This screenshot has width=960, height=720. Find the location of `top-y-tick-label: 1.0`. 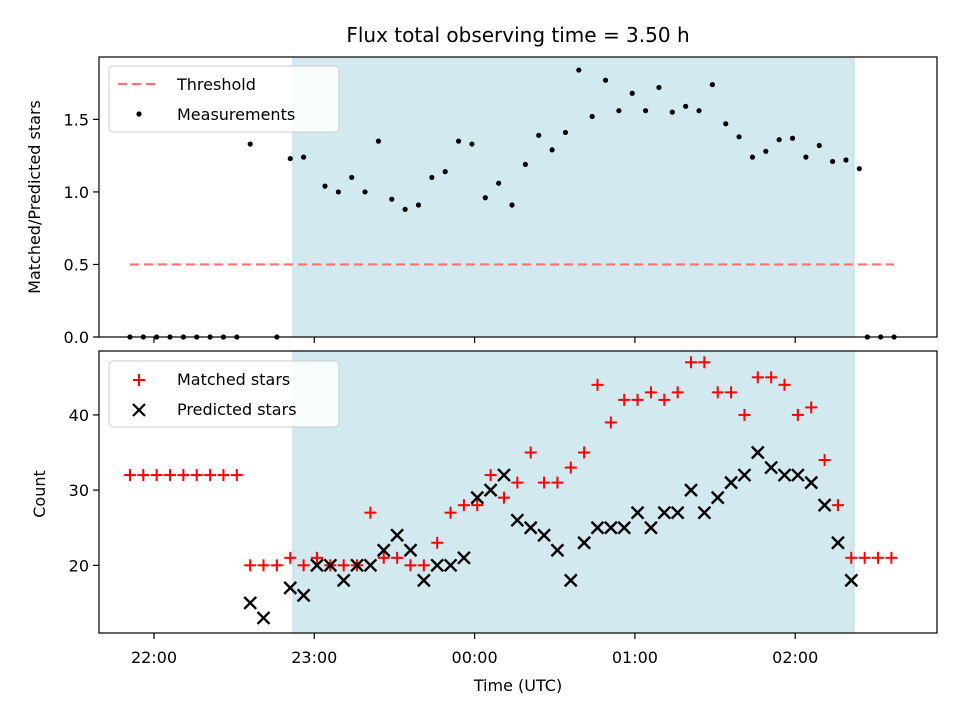

top-y-tick-label: 1.0 is located at coordinates (76, 192).